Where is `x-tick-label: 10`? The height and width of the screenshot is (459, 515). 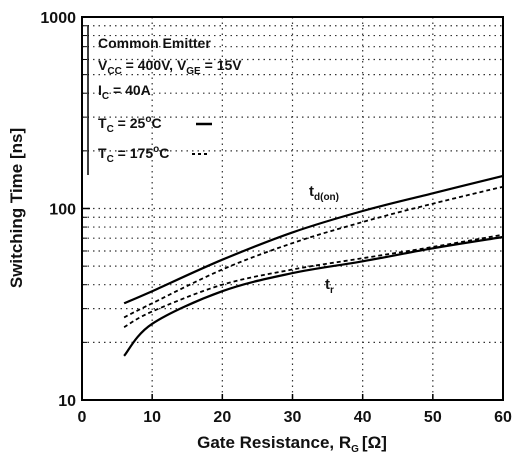 x-tick-label: 10 is located at coordinates (152, 417).